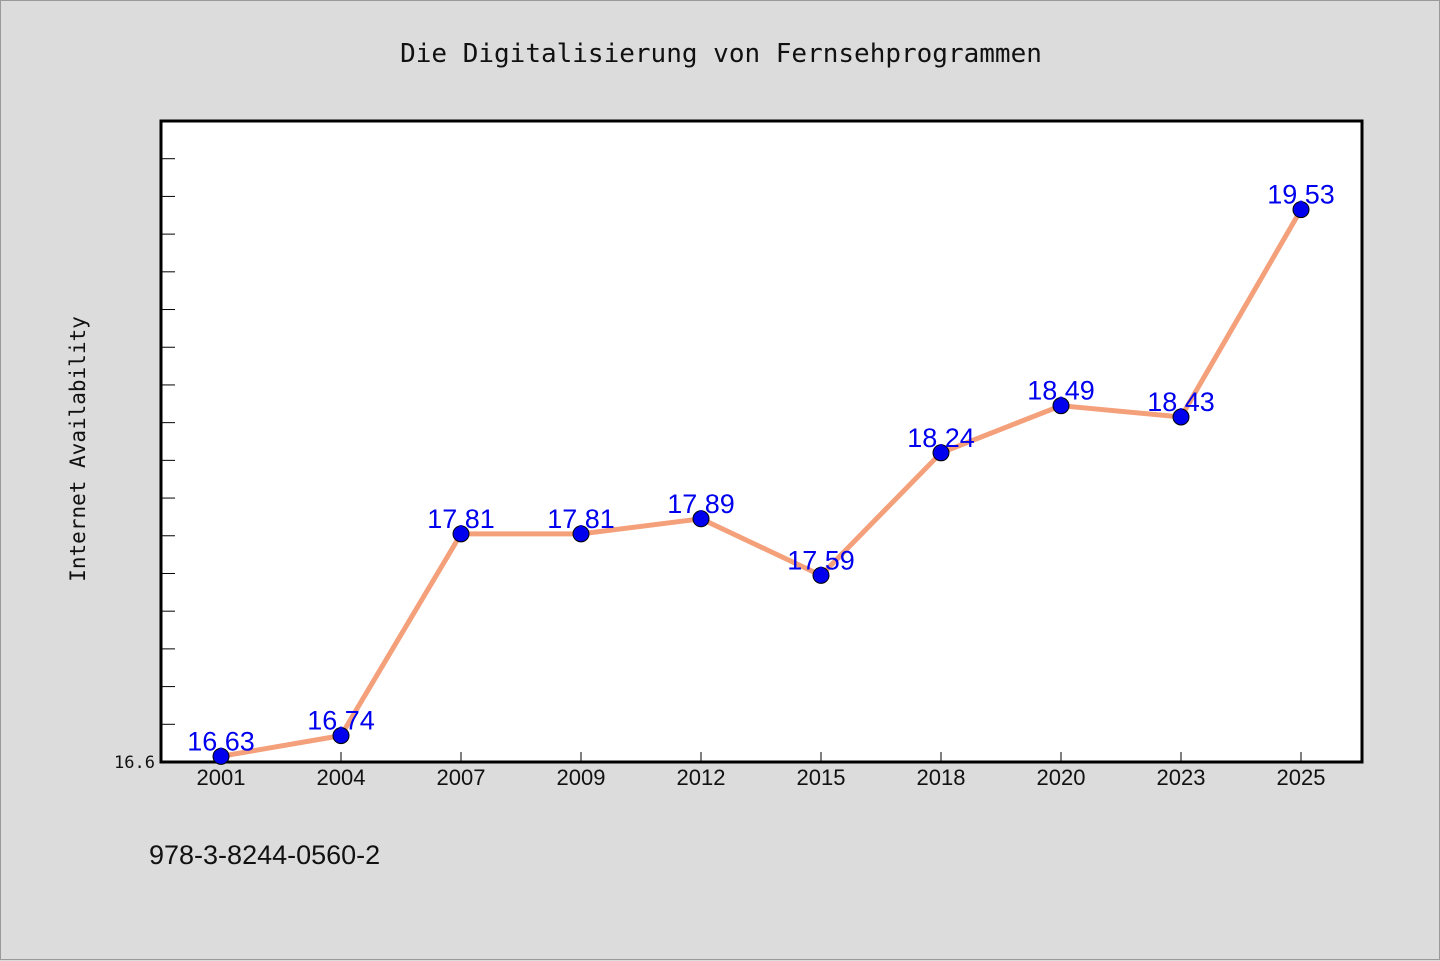  Describe the element at coordinates (941, 438) in the screenshot. I see `data-label: 18.24` at that location.